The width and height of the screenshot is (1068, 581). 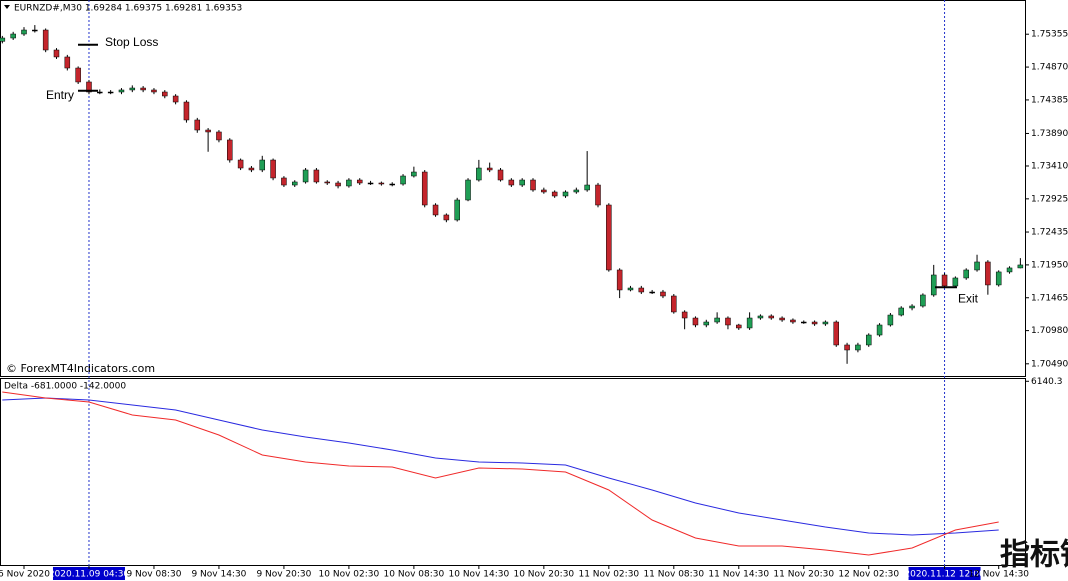 What do you see at coordinates (349, 575) in the screenshot?
I see `x-tick-label: 10 Nov 02:30` at bounding box center [349, 575].